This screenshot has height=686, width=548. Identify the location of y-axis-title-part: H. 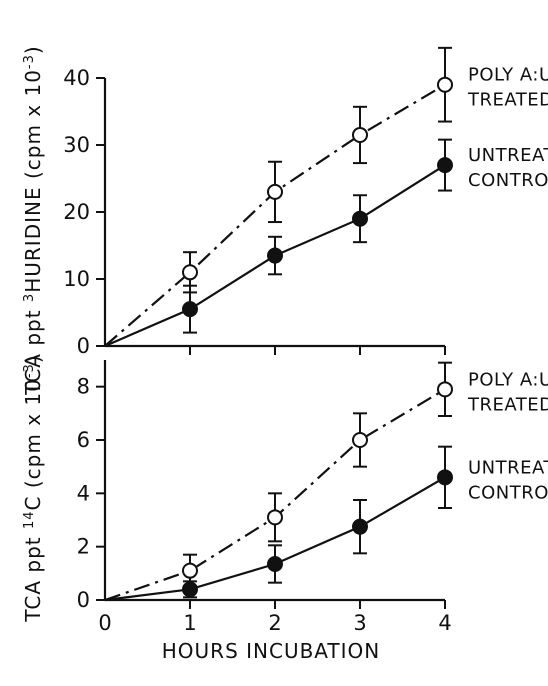
(33, 285).